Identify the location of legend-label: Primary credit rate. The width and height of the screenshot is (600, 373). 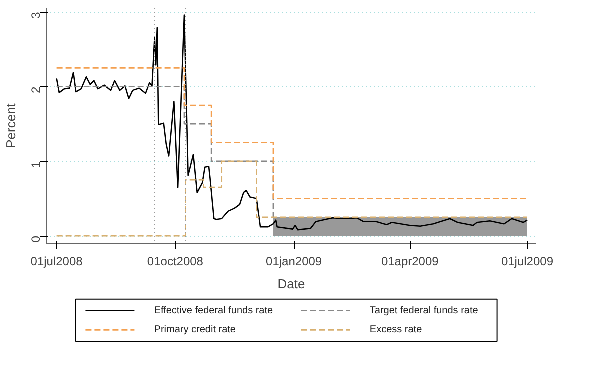
(195, 330).